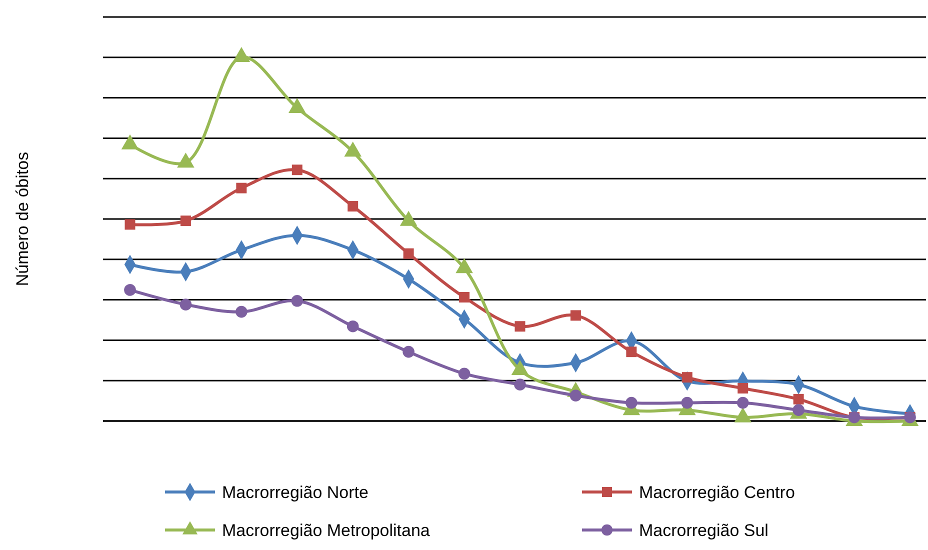  Describe the element at coordinates (717, 492) in the screenshot. I see `legend-label: Macrorregião Centro` at that location.